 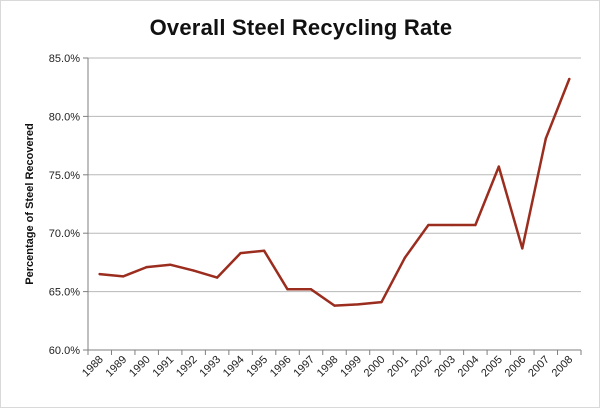 I want to click on data-point-1999, so click(x=358, y=304).